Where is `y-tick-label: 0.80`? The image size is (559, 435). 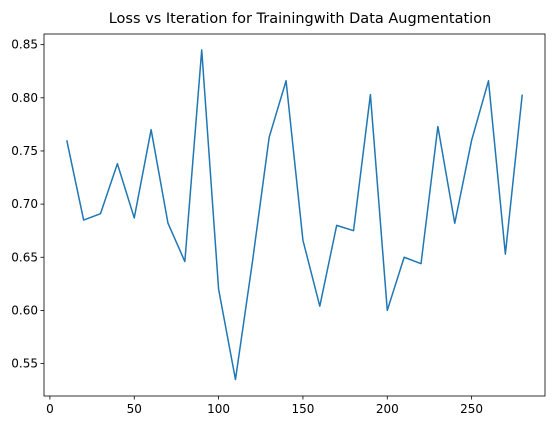
y-tick-label: 0.80 is located at coordinates (24, 98).